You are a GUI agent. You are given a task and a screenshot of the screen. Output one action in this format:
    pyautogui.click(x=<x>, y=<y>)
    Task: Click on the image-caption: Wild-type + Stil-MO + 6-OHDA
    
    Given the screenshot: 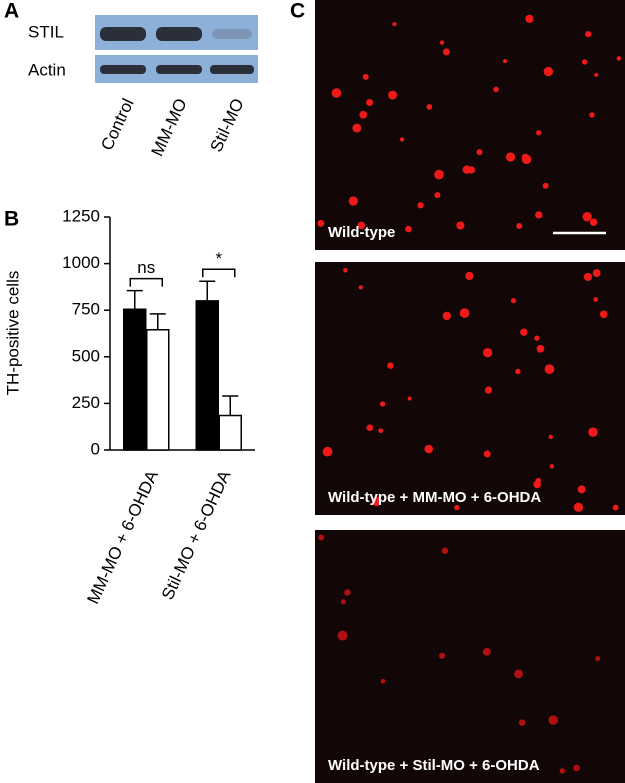 What is the action you would take?
    pyautogui.click(x=434, y=765)
    